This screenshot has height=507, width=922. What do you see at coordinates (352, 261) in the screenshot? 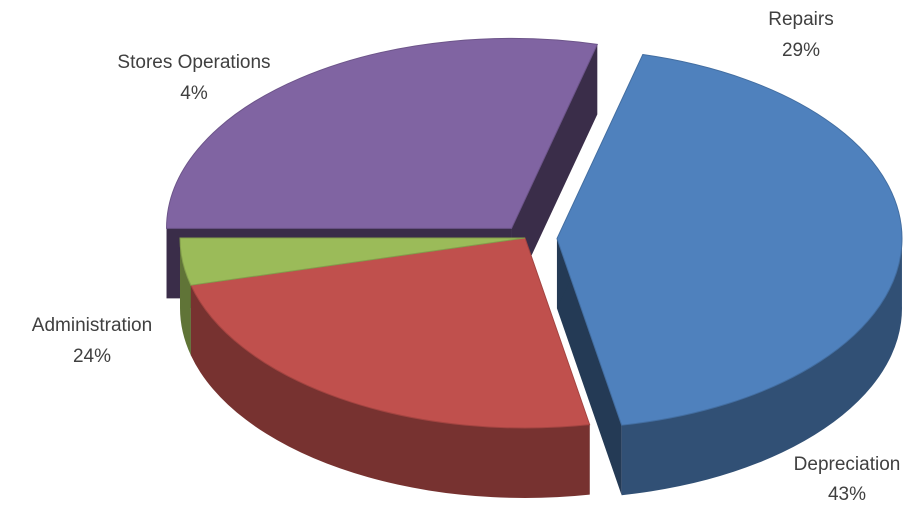
I see `slice-stores-operations` at bounding box center [352, 261].